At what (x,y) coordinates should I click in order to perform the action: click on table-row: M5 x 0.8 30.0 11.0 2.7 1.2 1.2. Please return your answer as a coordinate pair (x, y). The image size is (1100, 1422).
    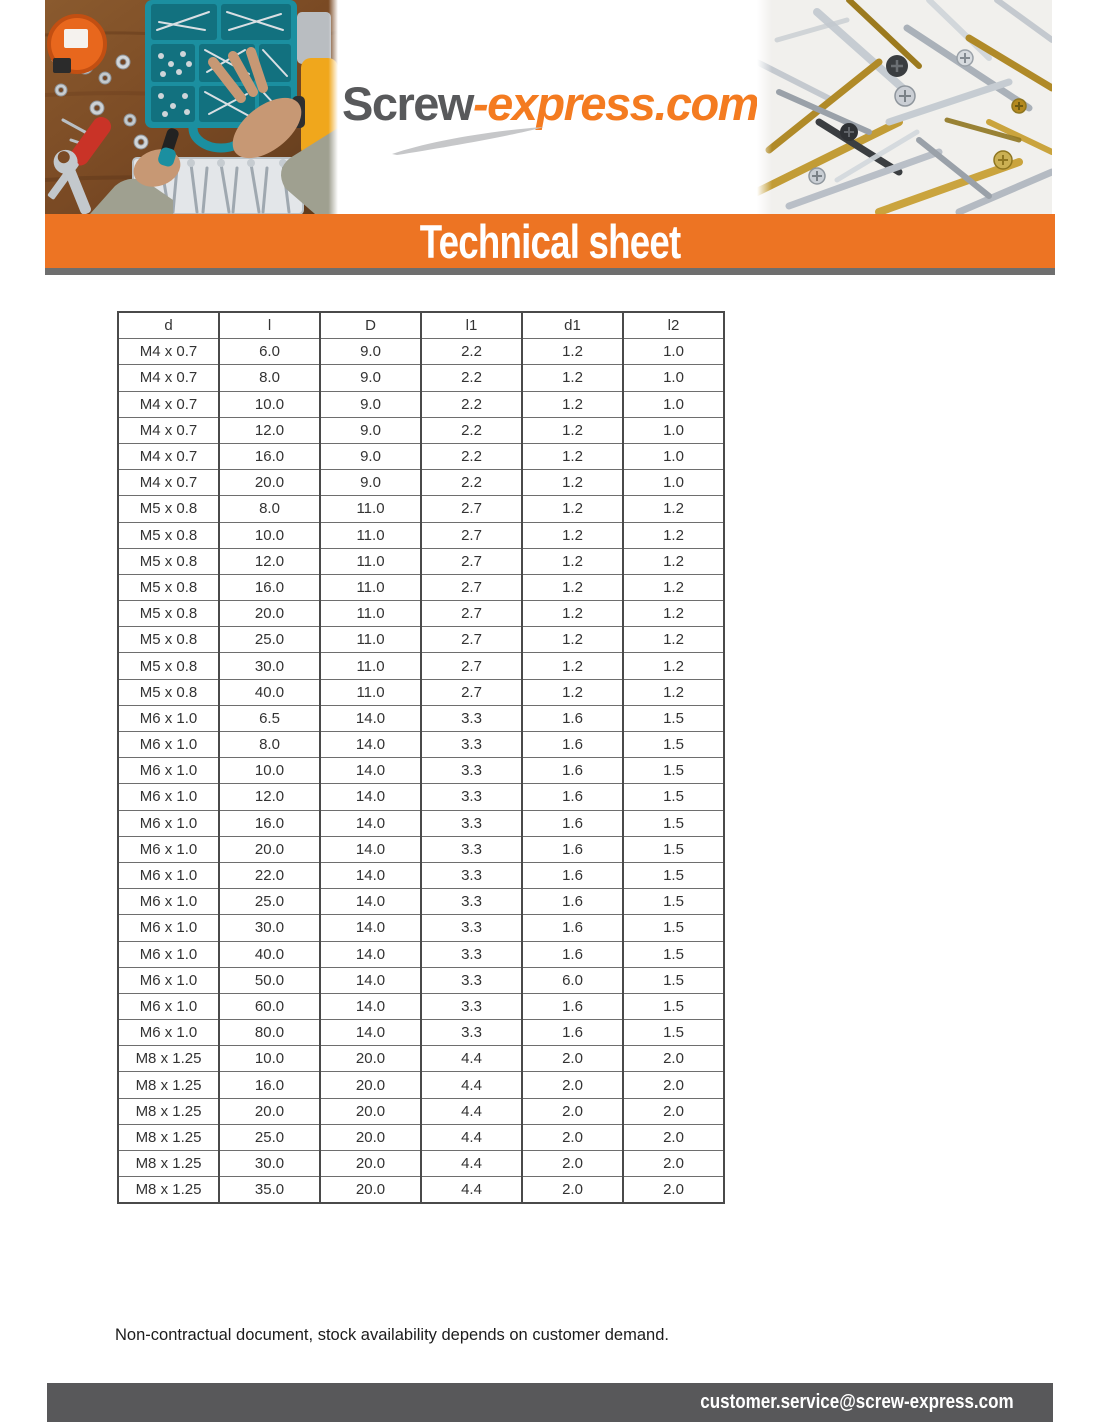
    Looking at the image, I should click on (421, 666).